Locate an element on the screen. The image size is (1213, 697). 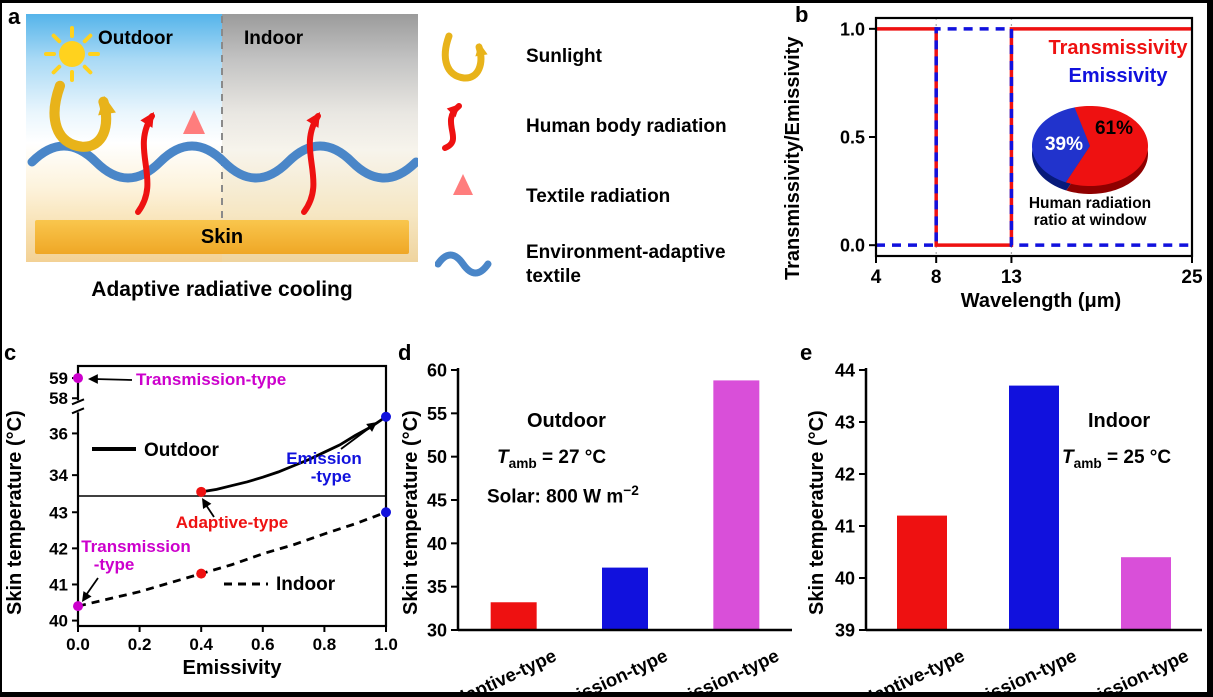
legend-emissivity: Emissivity is located at coordinates (1119, 76).